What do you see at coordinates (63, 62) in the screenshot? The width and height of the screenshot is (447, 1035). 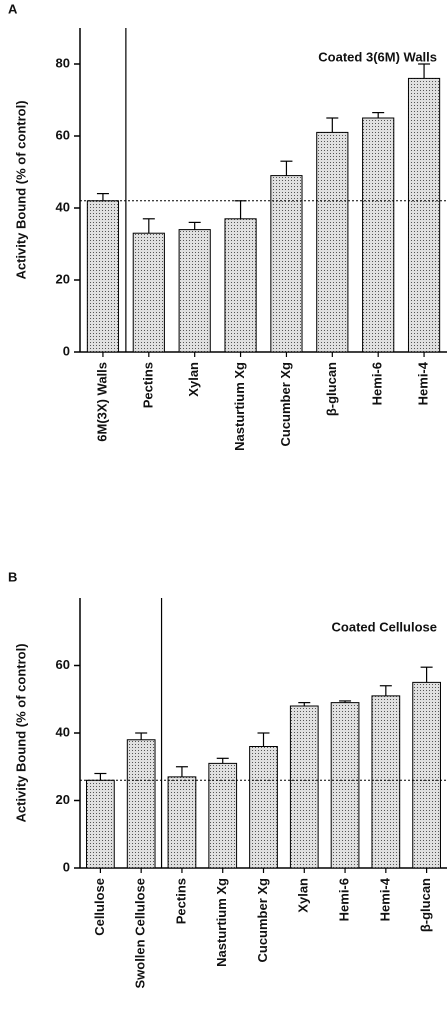 I see `y-tick-label: 80` at bounding box center [63, 62].